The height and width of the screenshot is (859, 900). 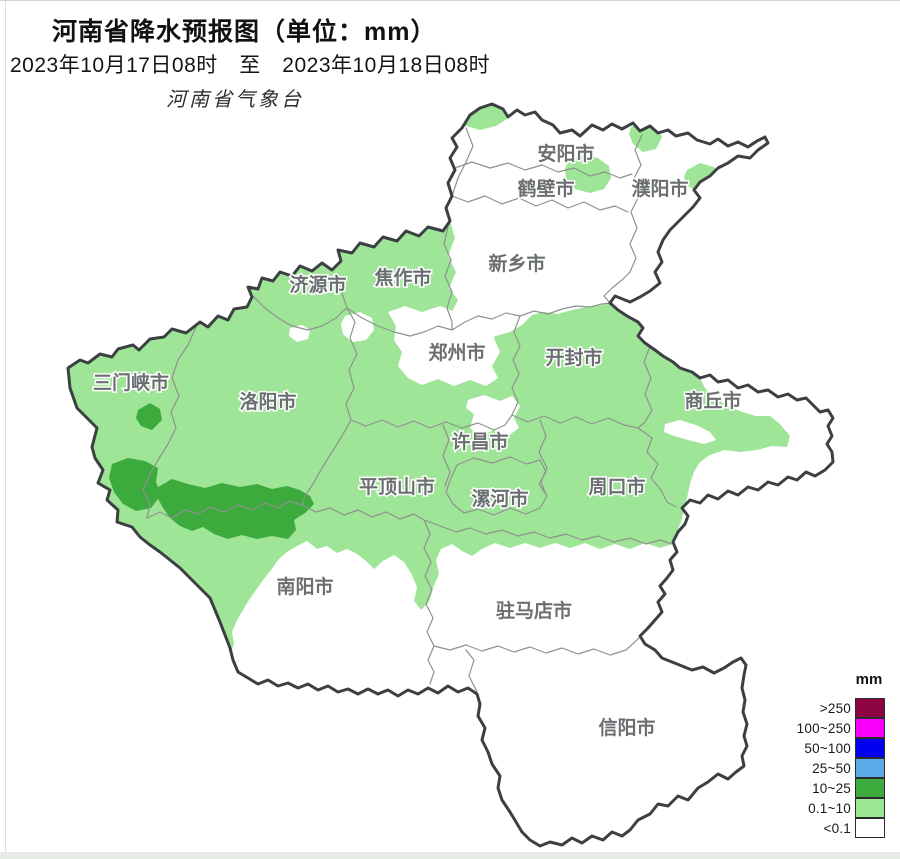 I want to click on city-label: 鹤壁市, so click(x=545, y=188).